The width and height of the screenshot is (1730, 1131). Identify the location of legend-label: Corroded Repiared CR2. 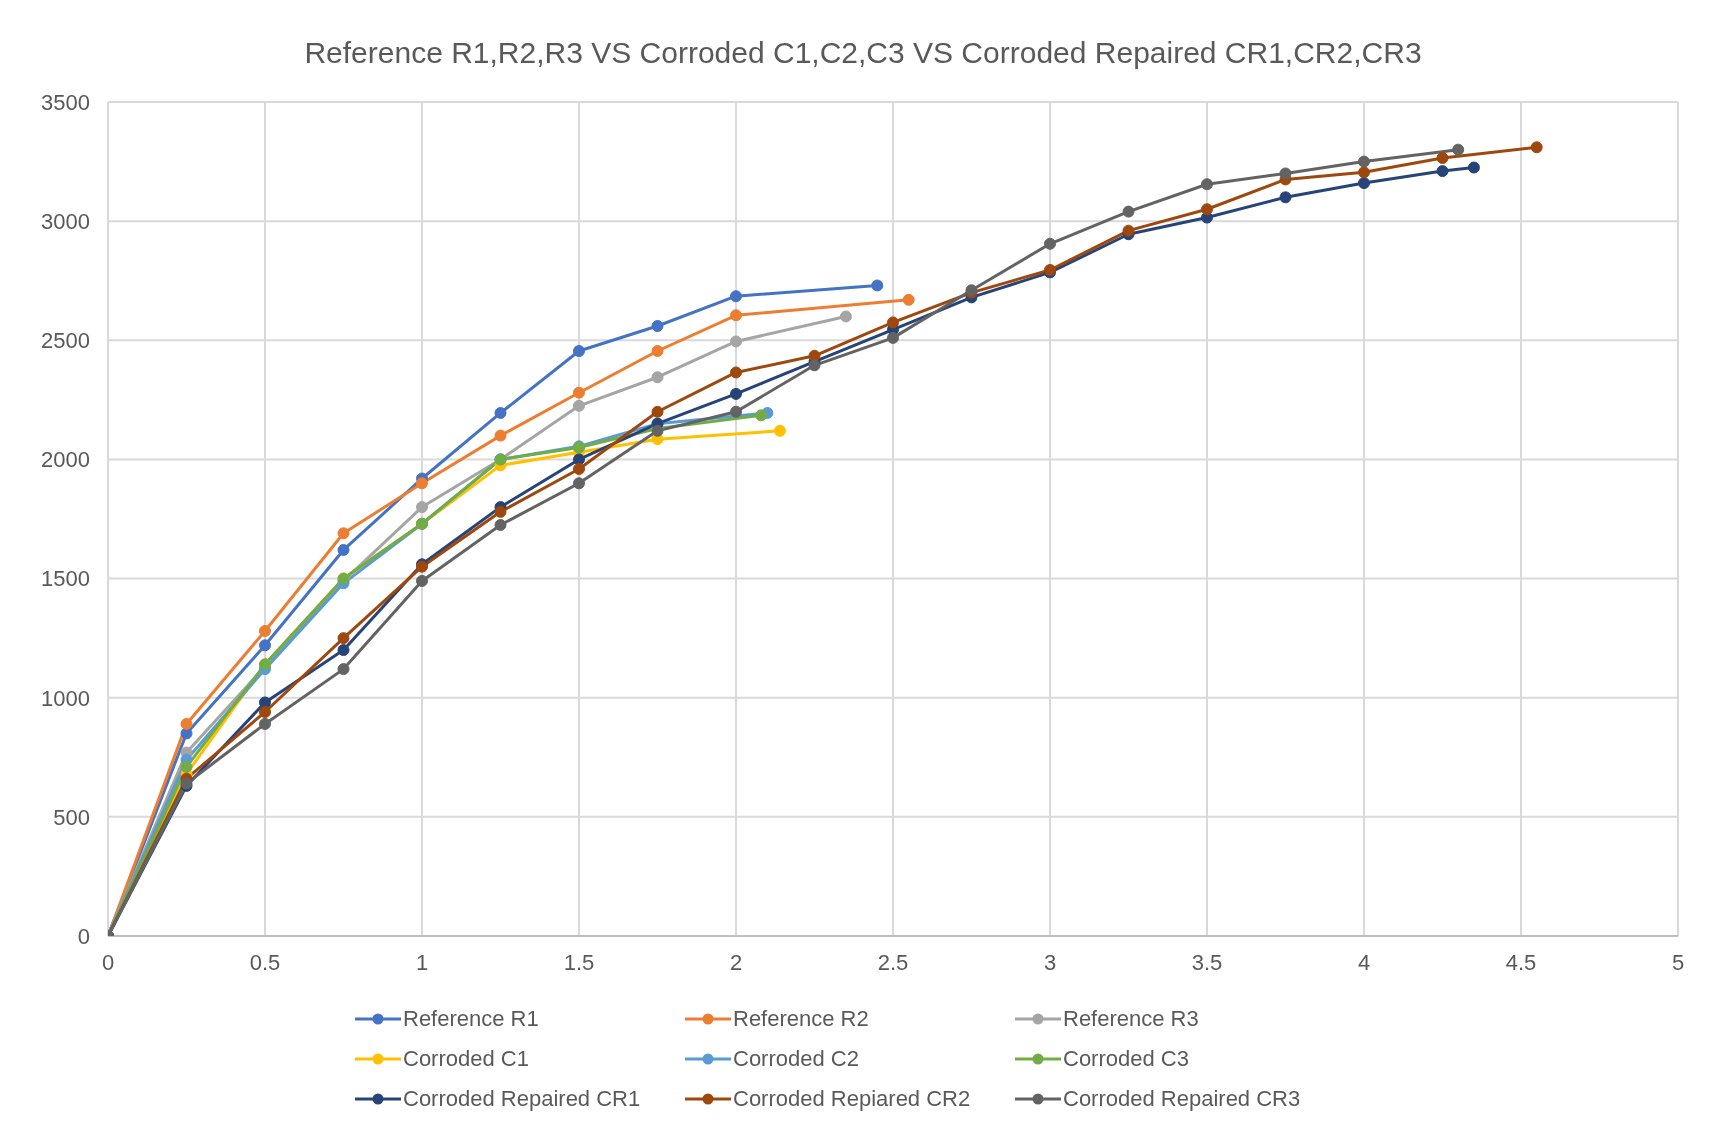
(852, 1099).